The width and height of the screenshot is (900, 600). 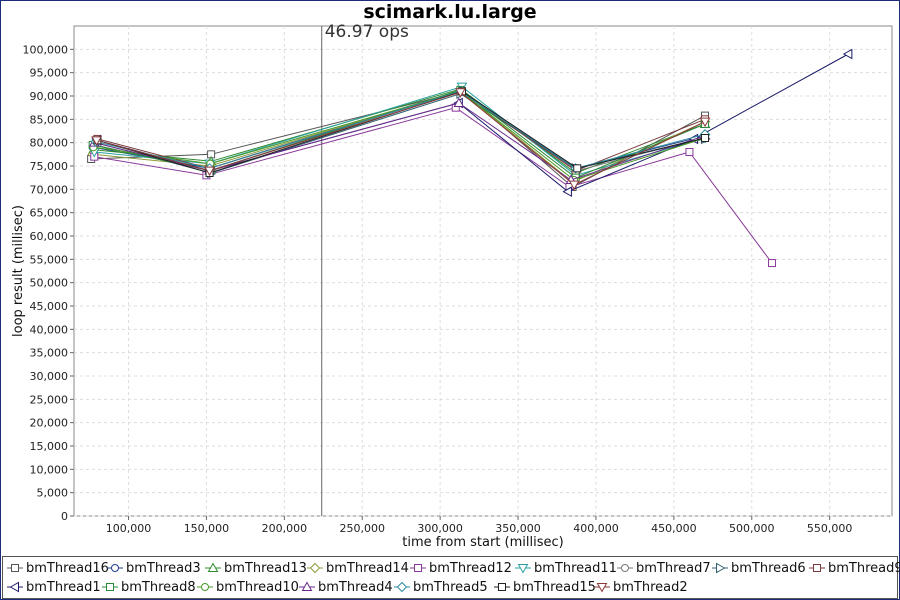 I want to click on y-tick-label: 40,000, so click(x=49, y=329).